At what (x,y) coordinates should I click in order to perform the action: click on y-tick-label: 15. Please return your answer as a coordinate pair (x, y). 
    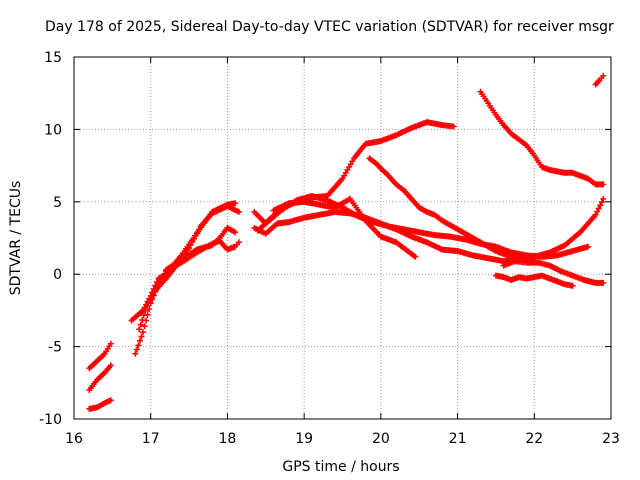
    Looking at the image, I should click on (53, 58).